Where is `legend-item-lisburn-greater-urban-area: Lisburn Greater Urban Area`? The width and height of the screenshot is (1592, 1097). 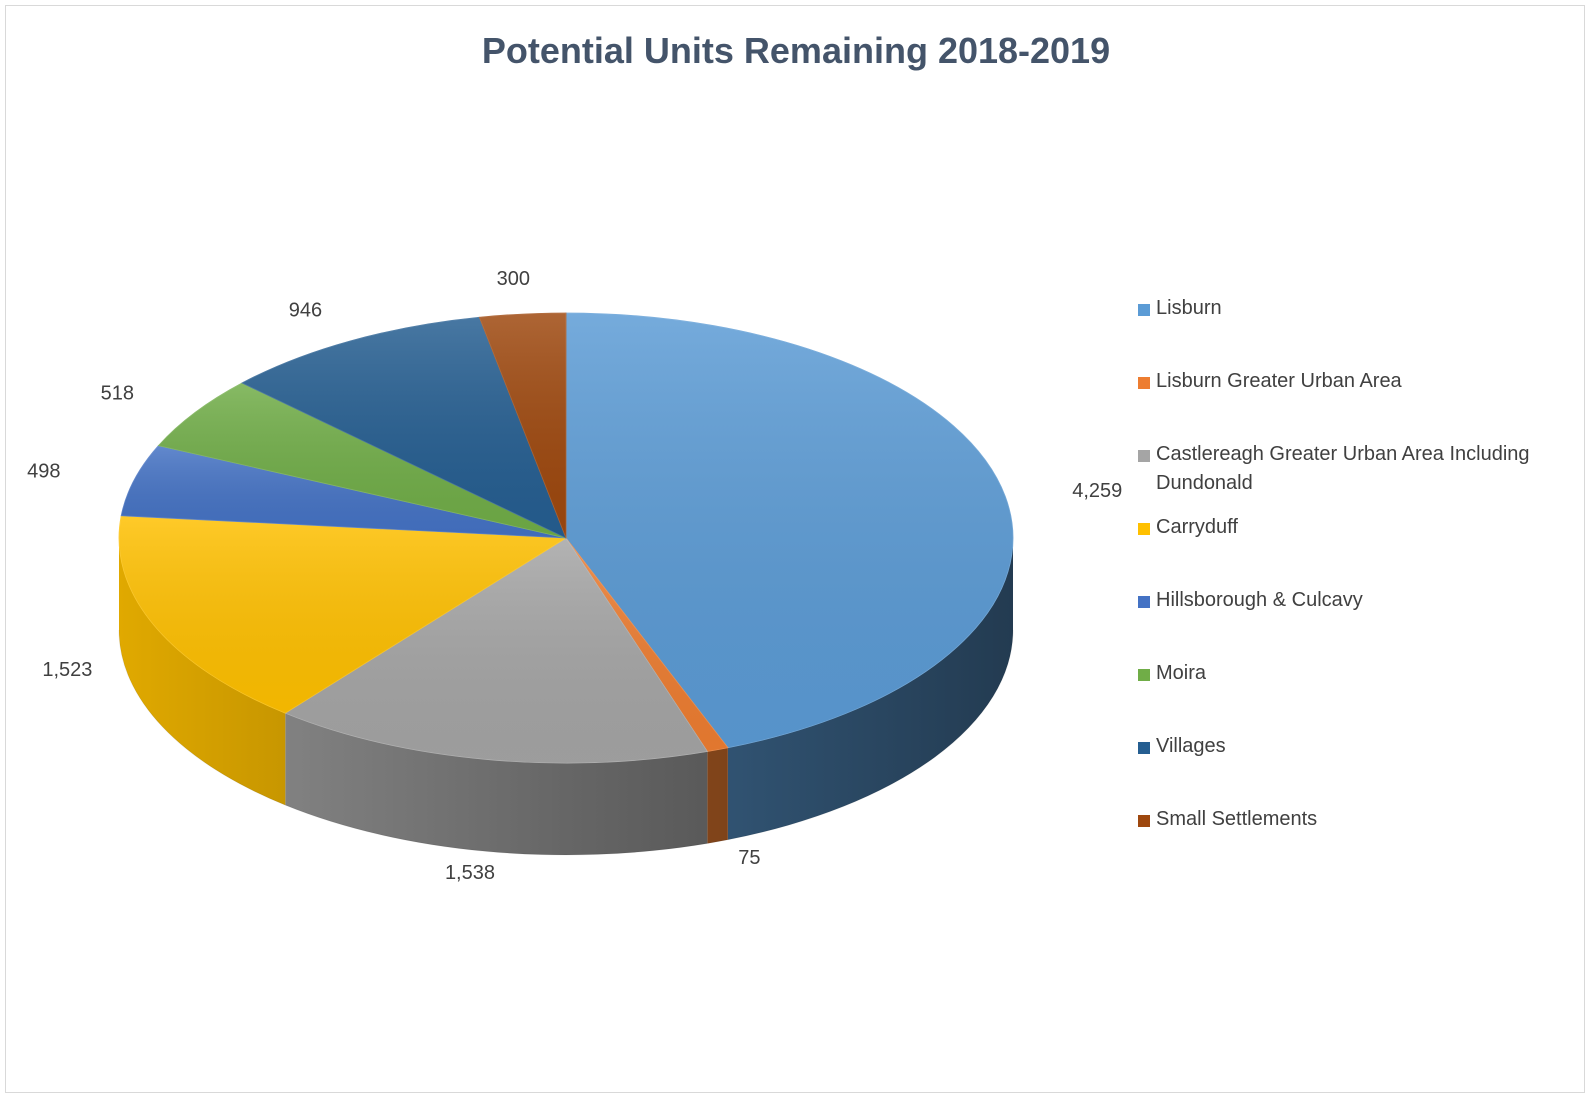
legend-item-lisburn-greater-urban-area: Lisburn Greater Urban Area is located at coordinates (1270, 383).